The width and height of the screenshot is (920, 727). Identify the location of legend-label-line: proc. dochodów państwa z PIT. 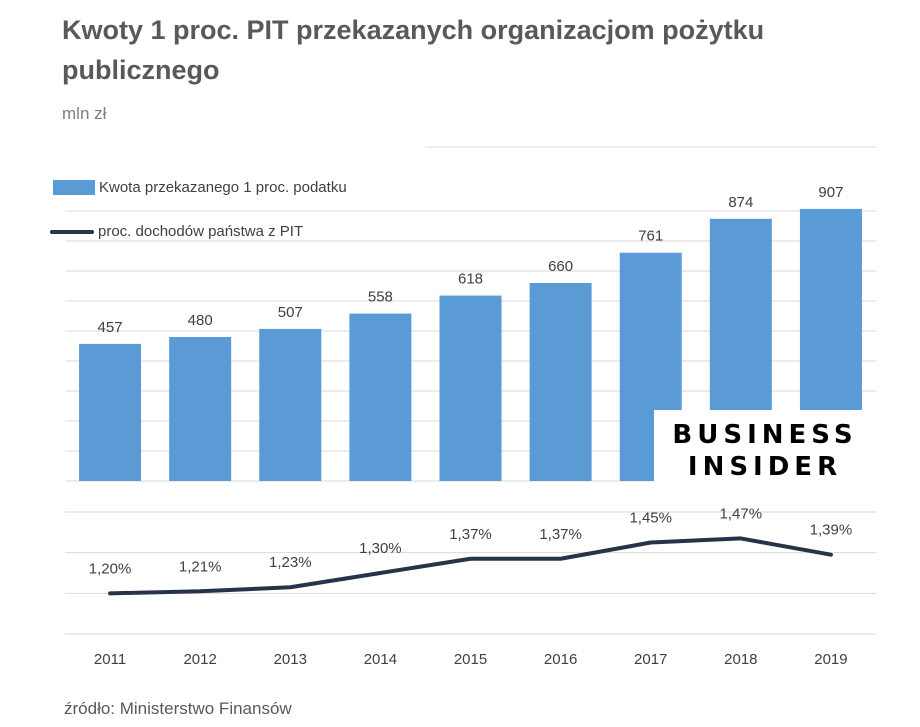
(201, 231).